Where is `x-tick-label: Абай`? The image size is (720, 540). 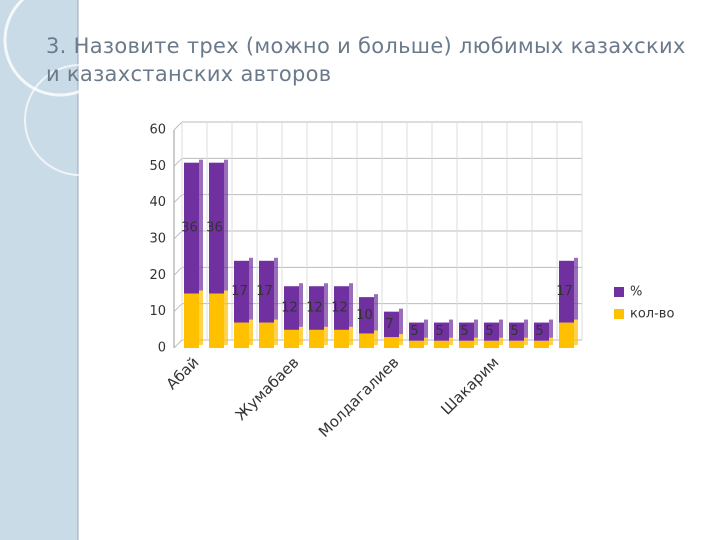
x-tick-label: Абай is located at coordinates (183, 373).